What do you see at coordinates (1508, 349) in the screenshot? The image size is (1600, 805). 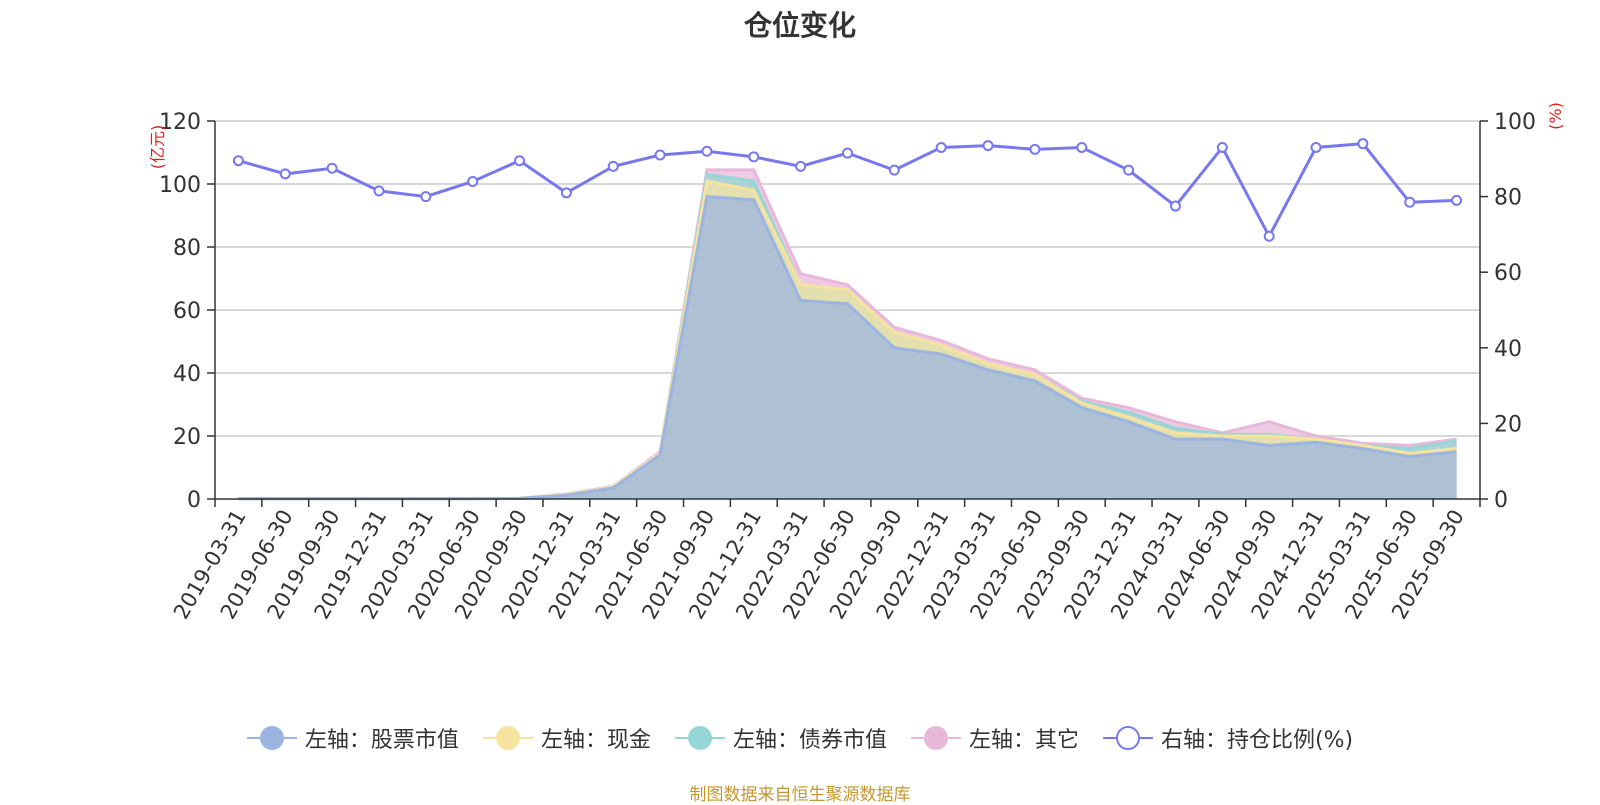 I see `right-tick-label: 40` at bounding box center [1508, 349].